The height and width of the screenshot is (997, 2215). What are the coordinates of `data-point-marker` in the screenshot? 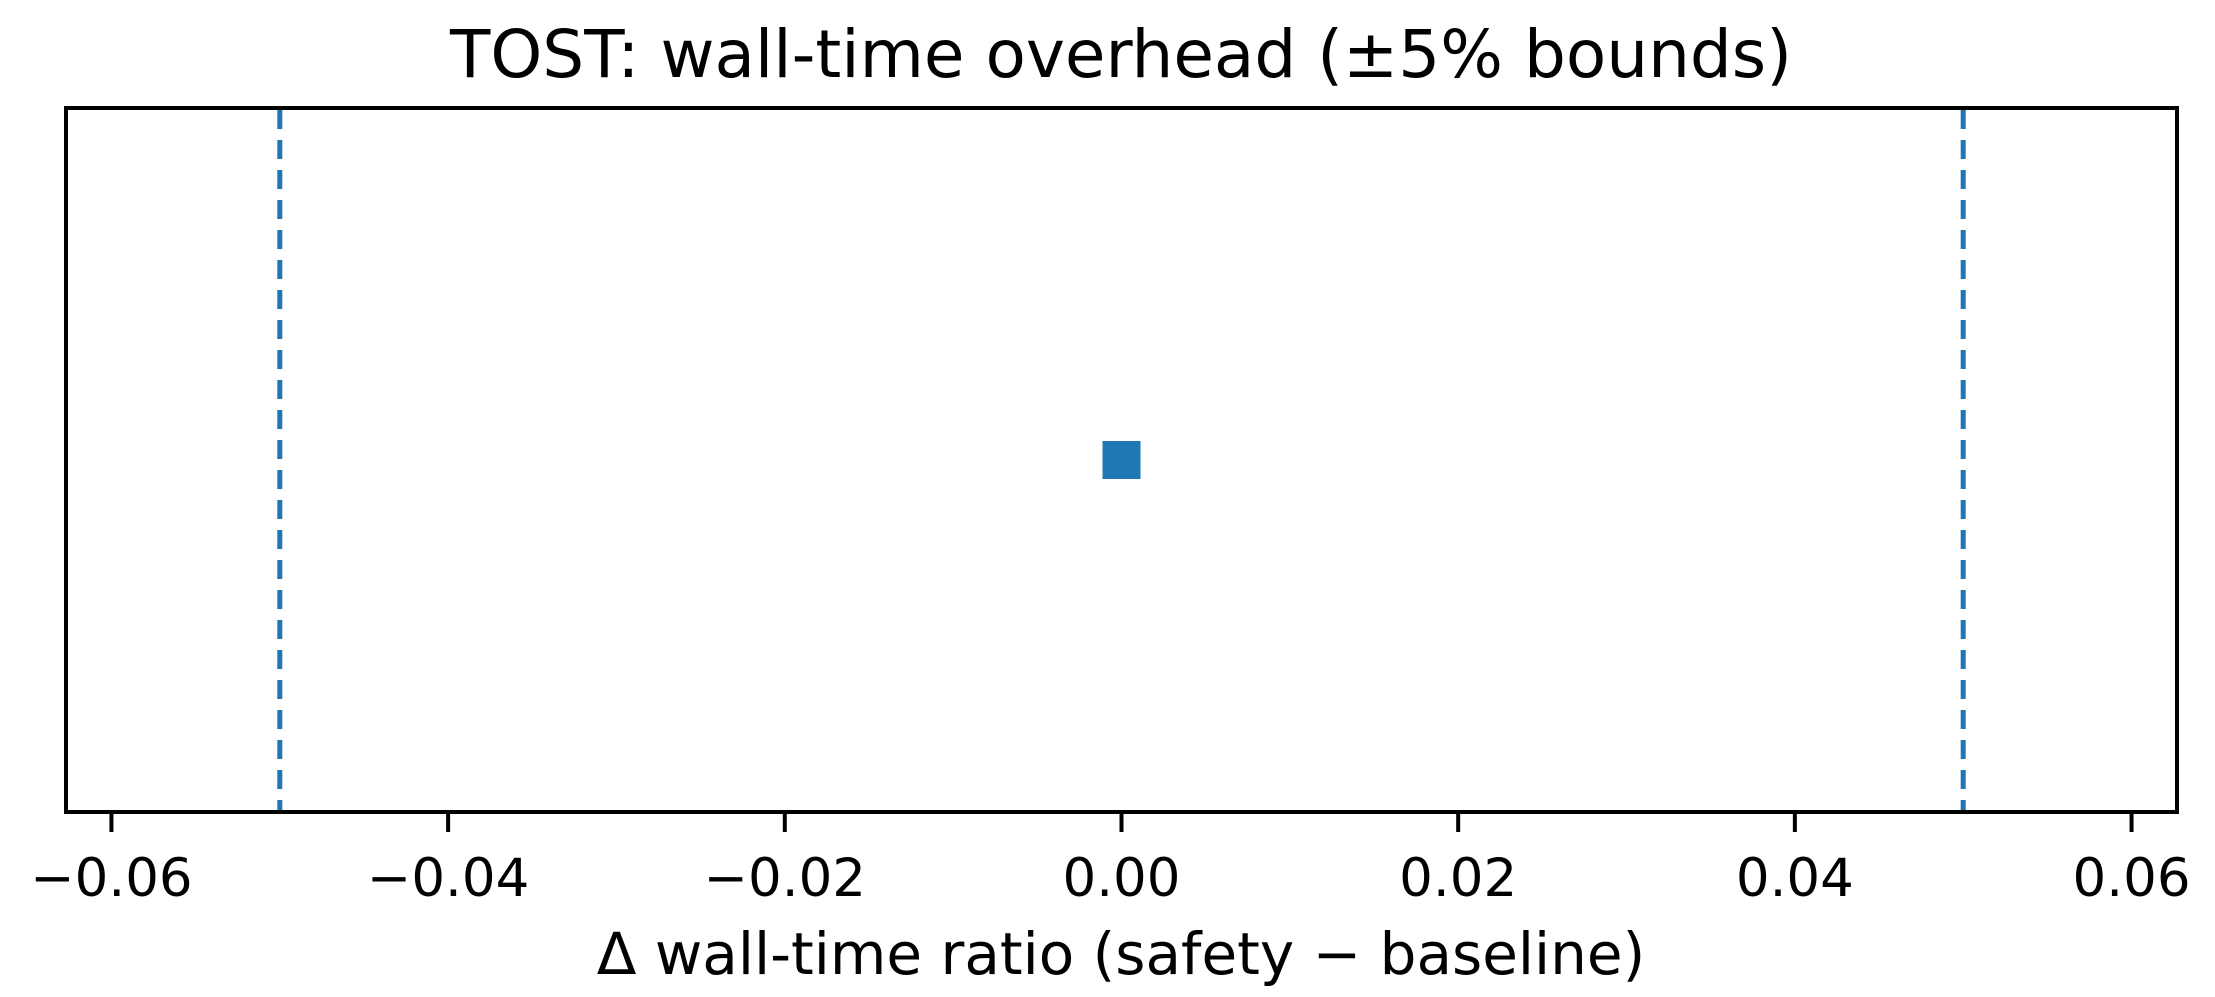 It's located at (1121, 460).